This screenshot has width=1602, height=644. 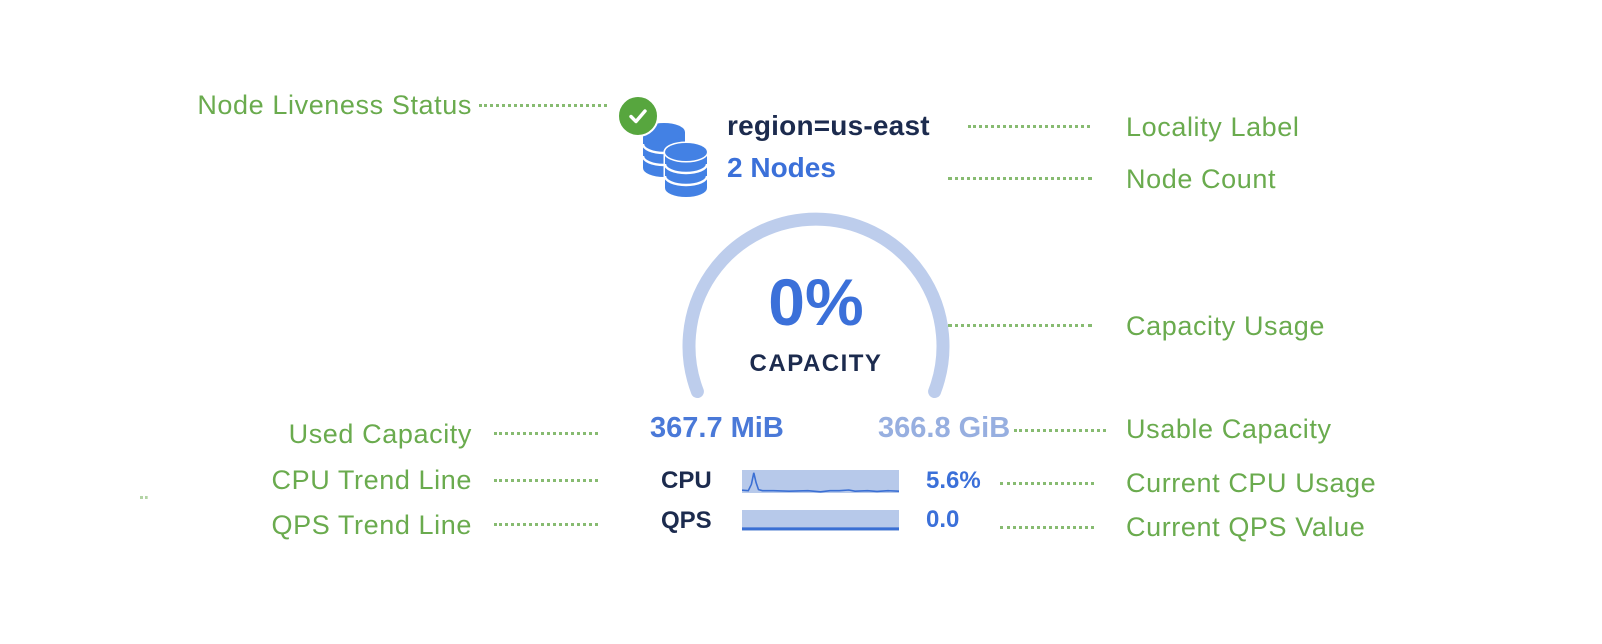 I want to click on annotation-current-qps-value: Current QPS Value, so click(x=1246, y=527).